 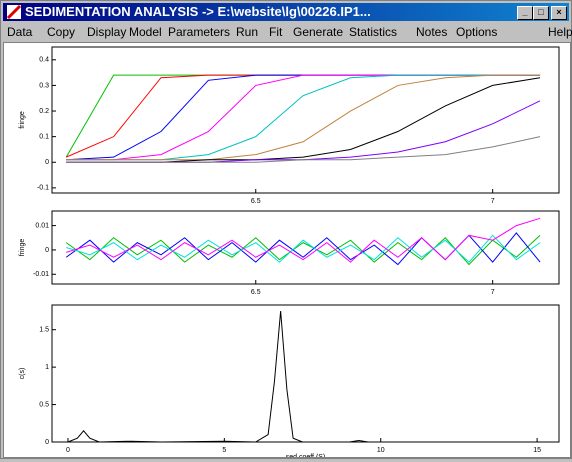 I want to click on menu-item: Run, so click(x=247, y=32).